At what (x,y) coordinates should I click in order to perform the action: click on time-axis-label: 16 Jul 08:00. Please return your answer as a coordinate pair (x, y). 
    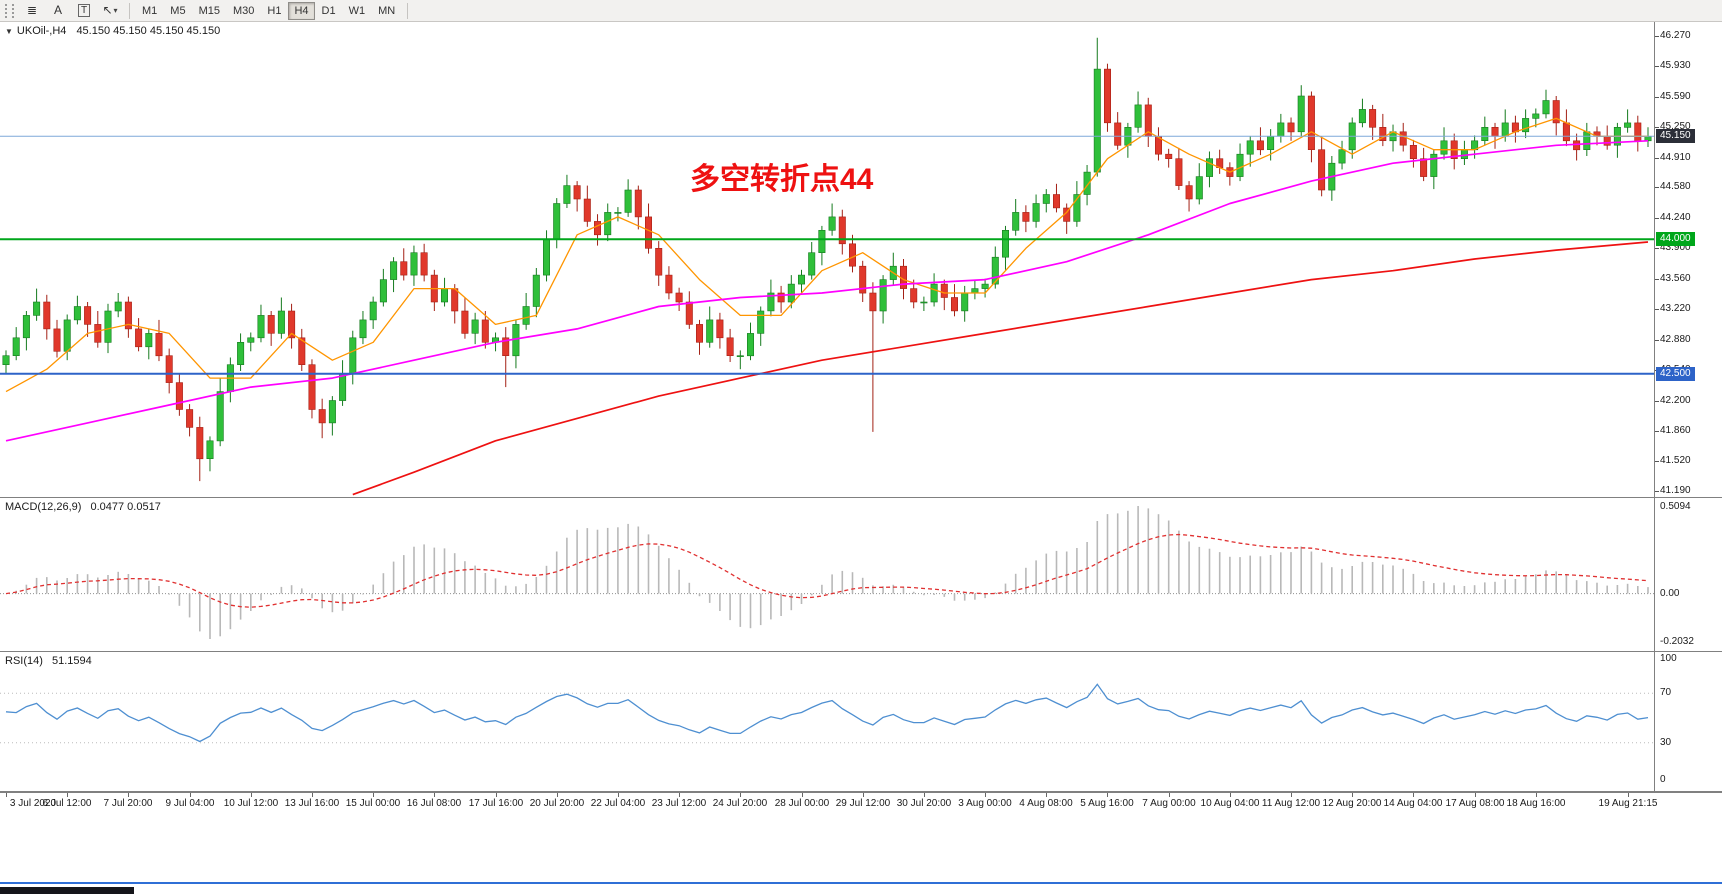
    Looking at the image, I should click on (434, 803).